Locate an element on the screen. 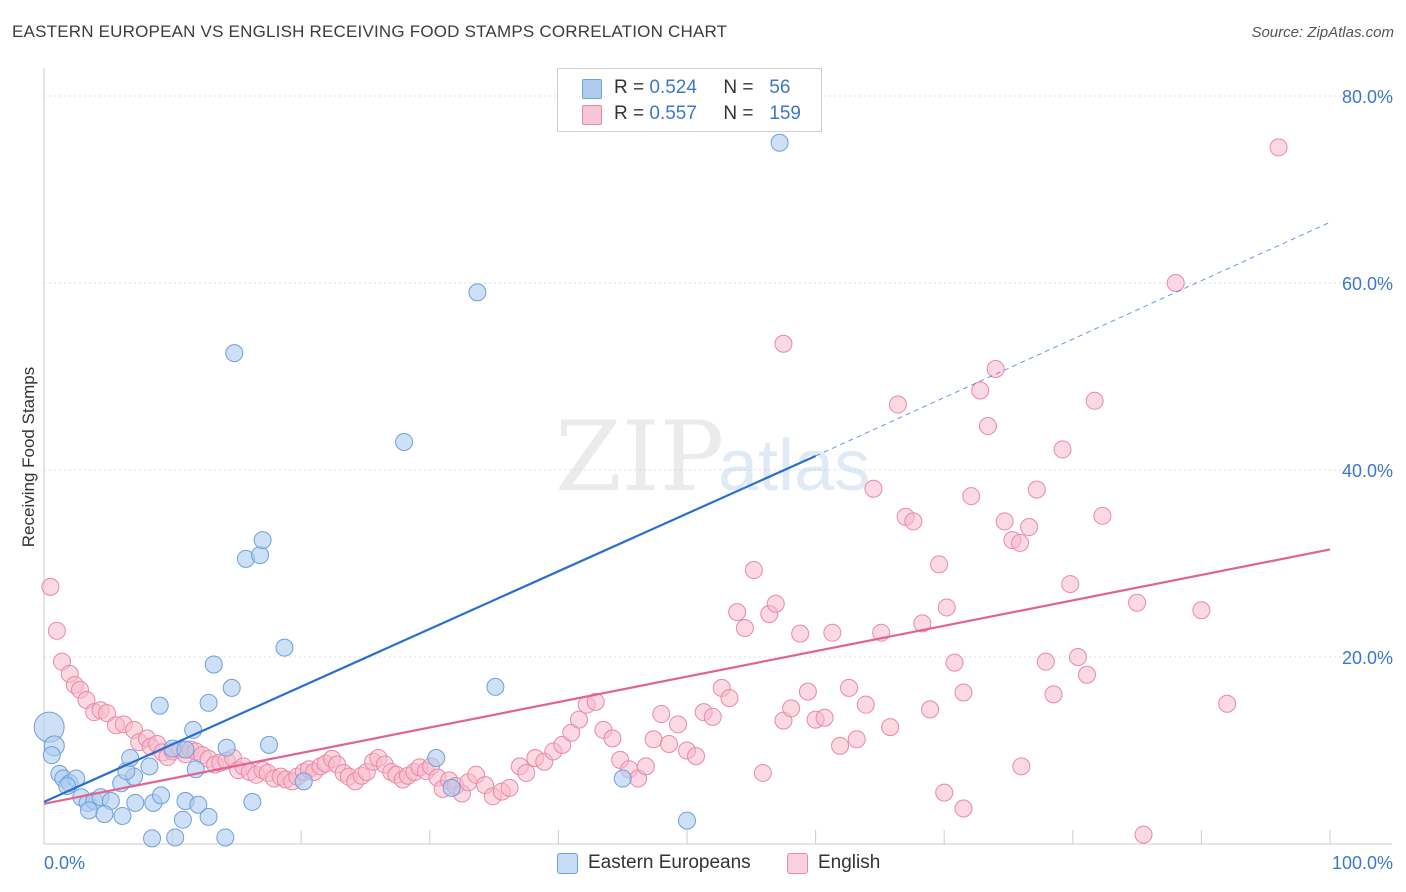  legend-label: Eastern Europeans is located at coordinates (669, 862).